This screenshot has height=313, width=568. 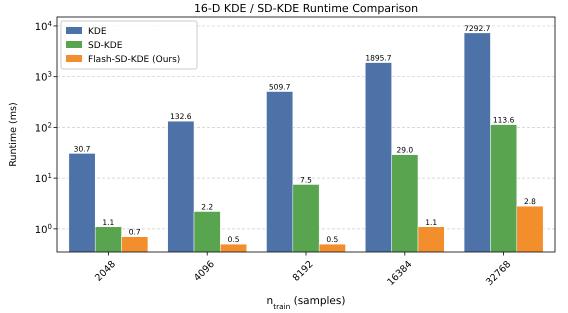 I want to click on legend-label: SD-KDE, so click(x=105, y=46).